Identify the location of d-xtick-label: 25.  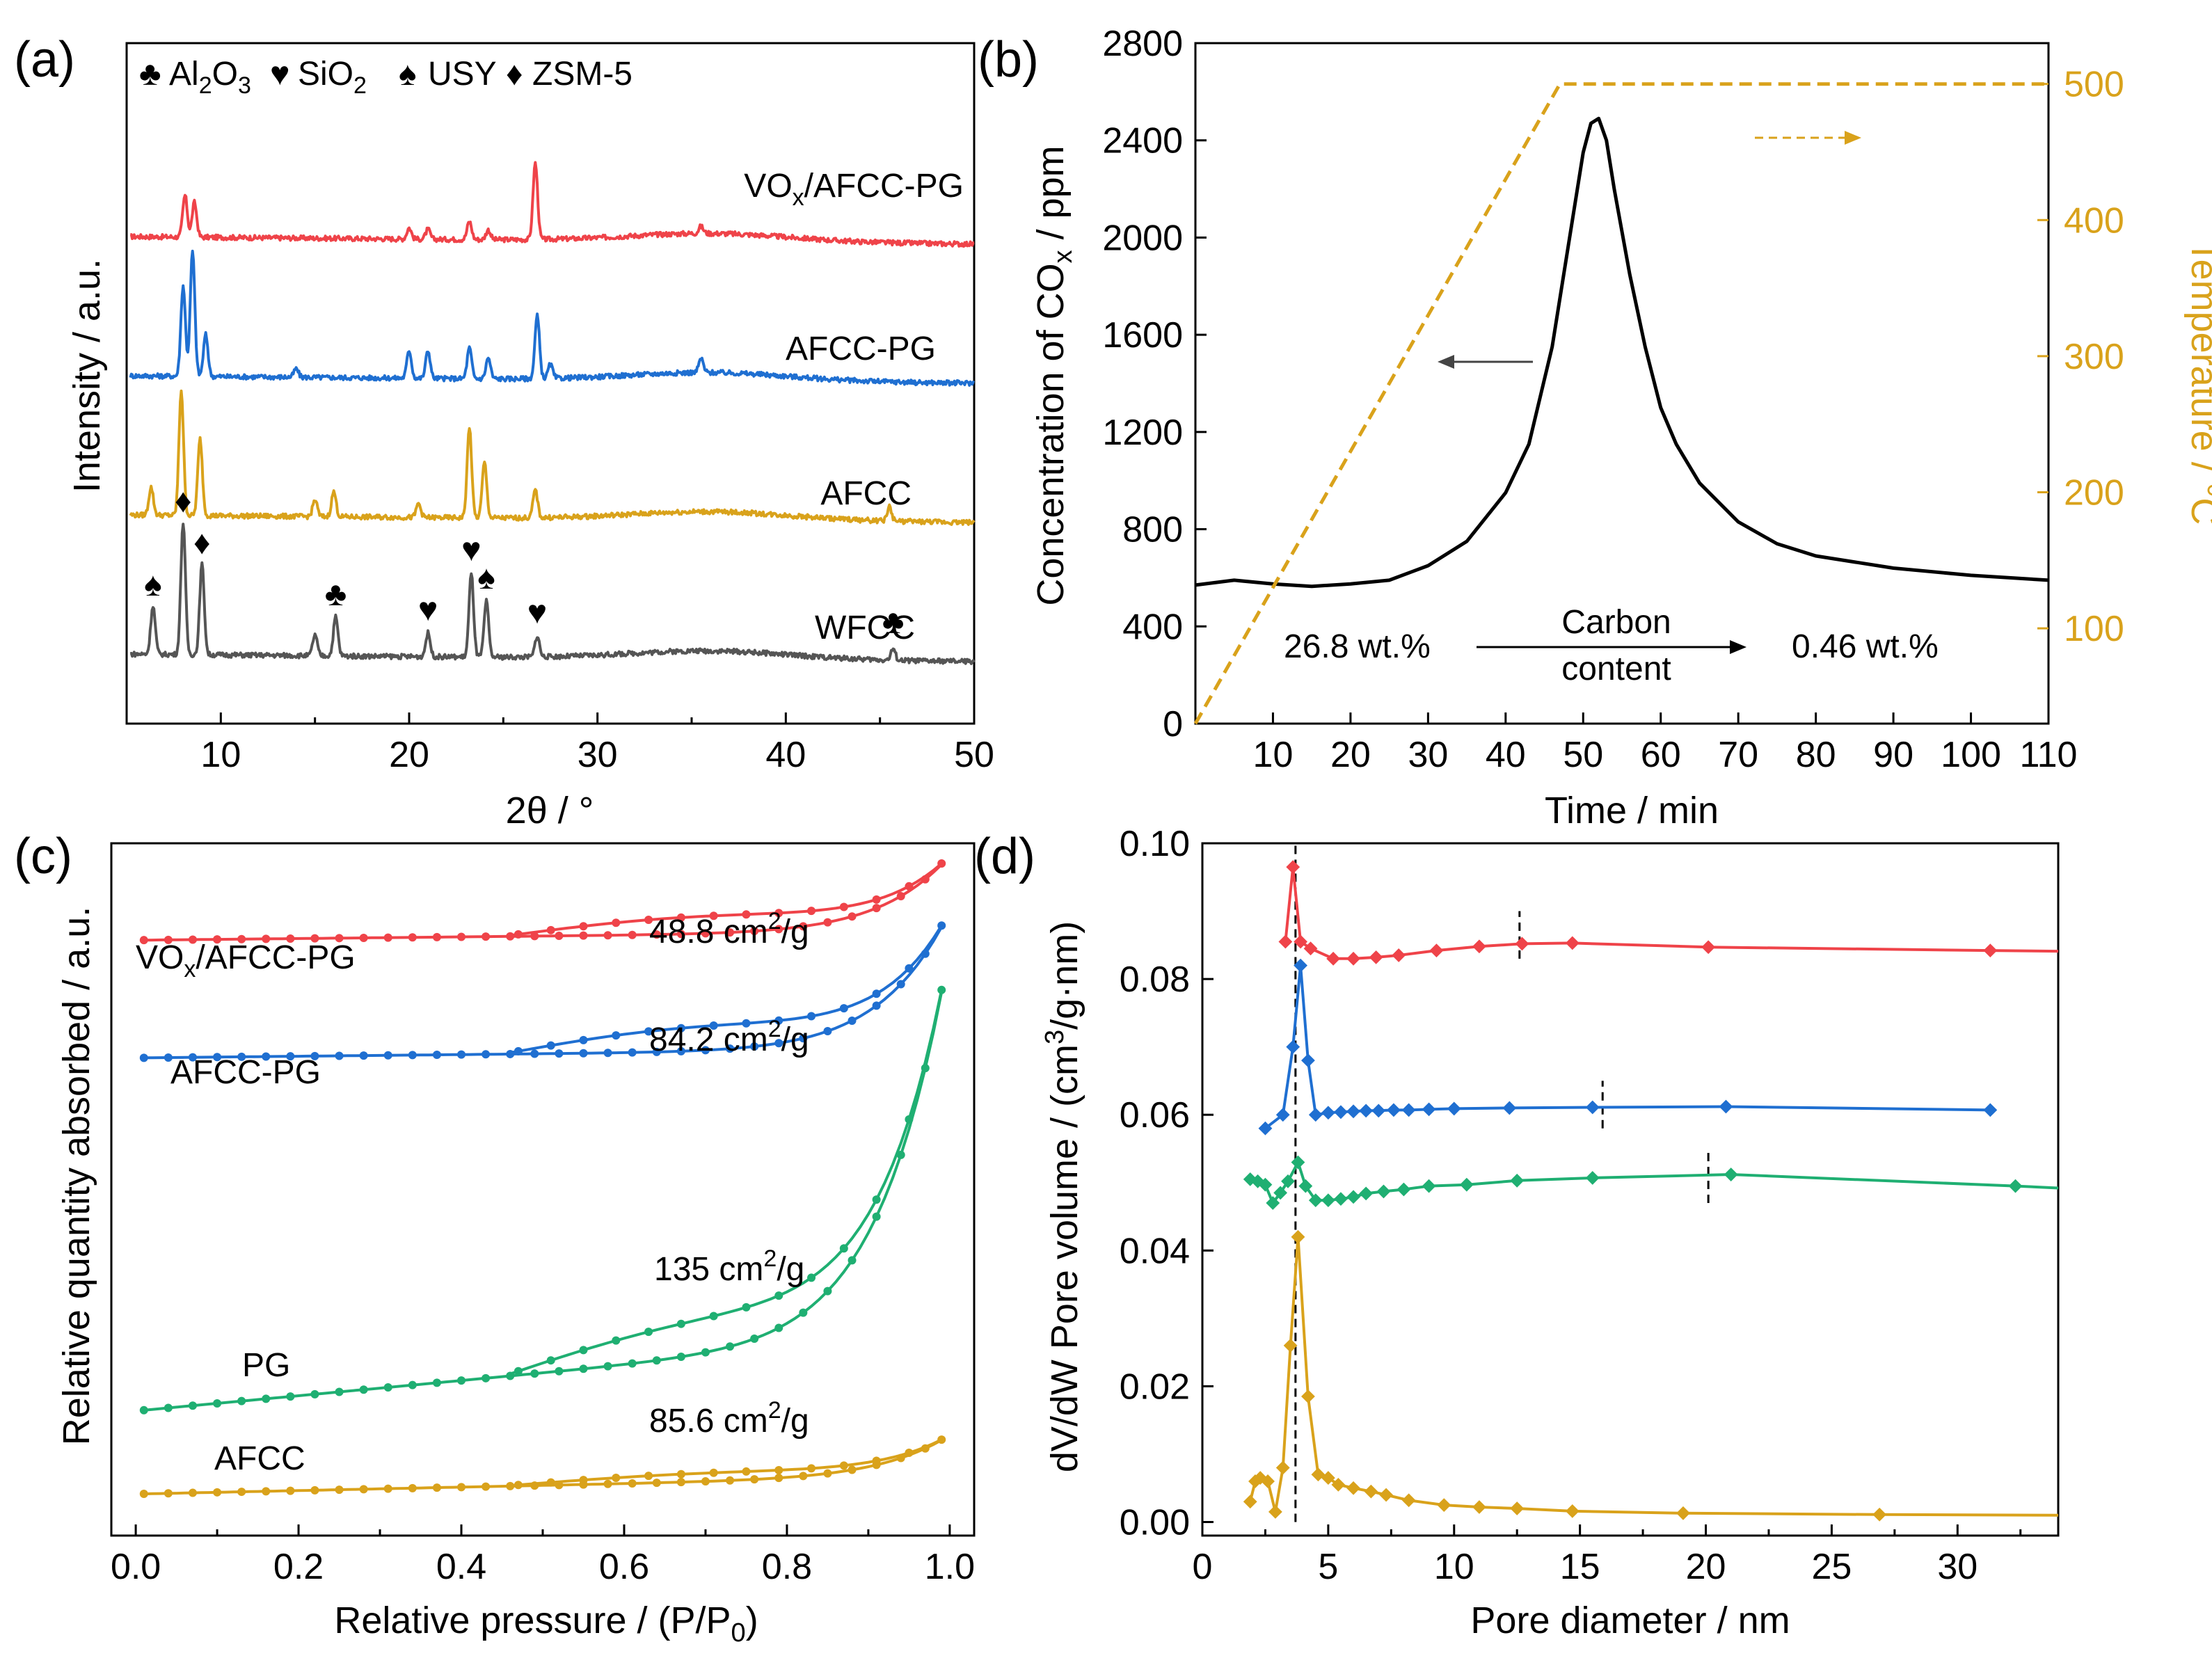
(1831, 1567).